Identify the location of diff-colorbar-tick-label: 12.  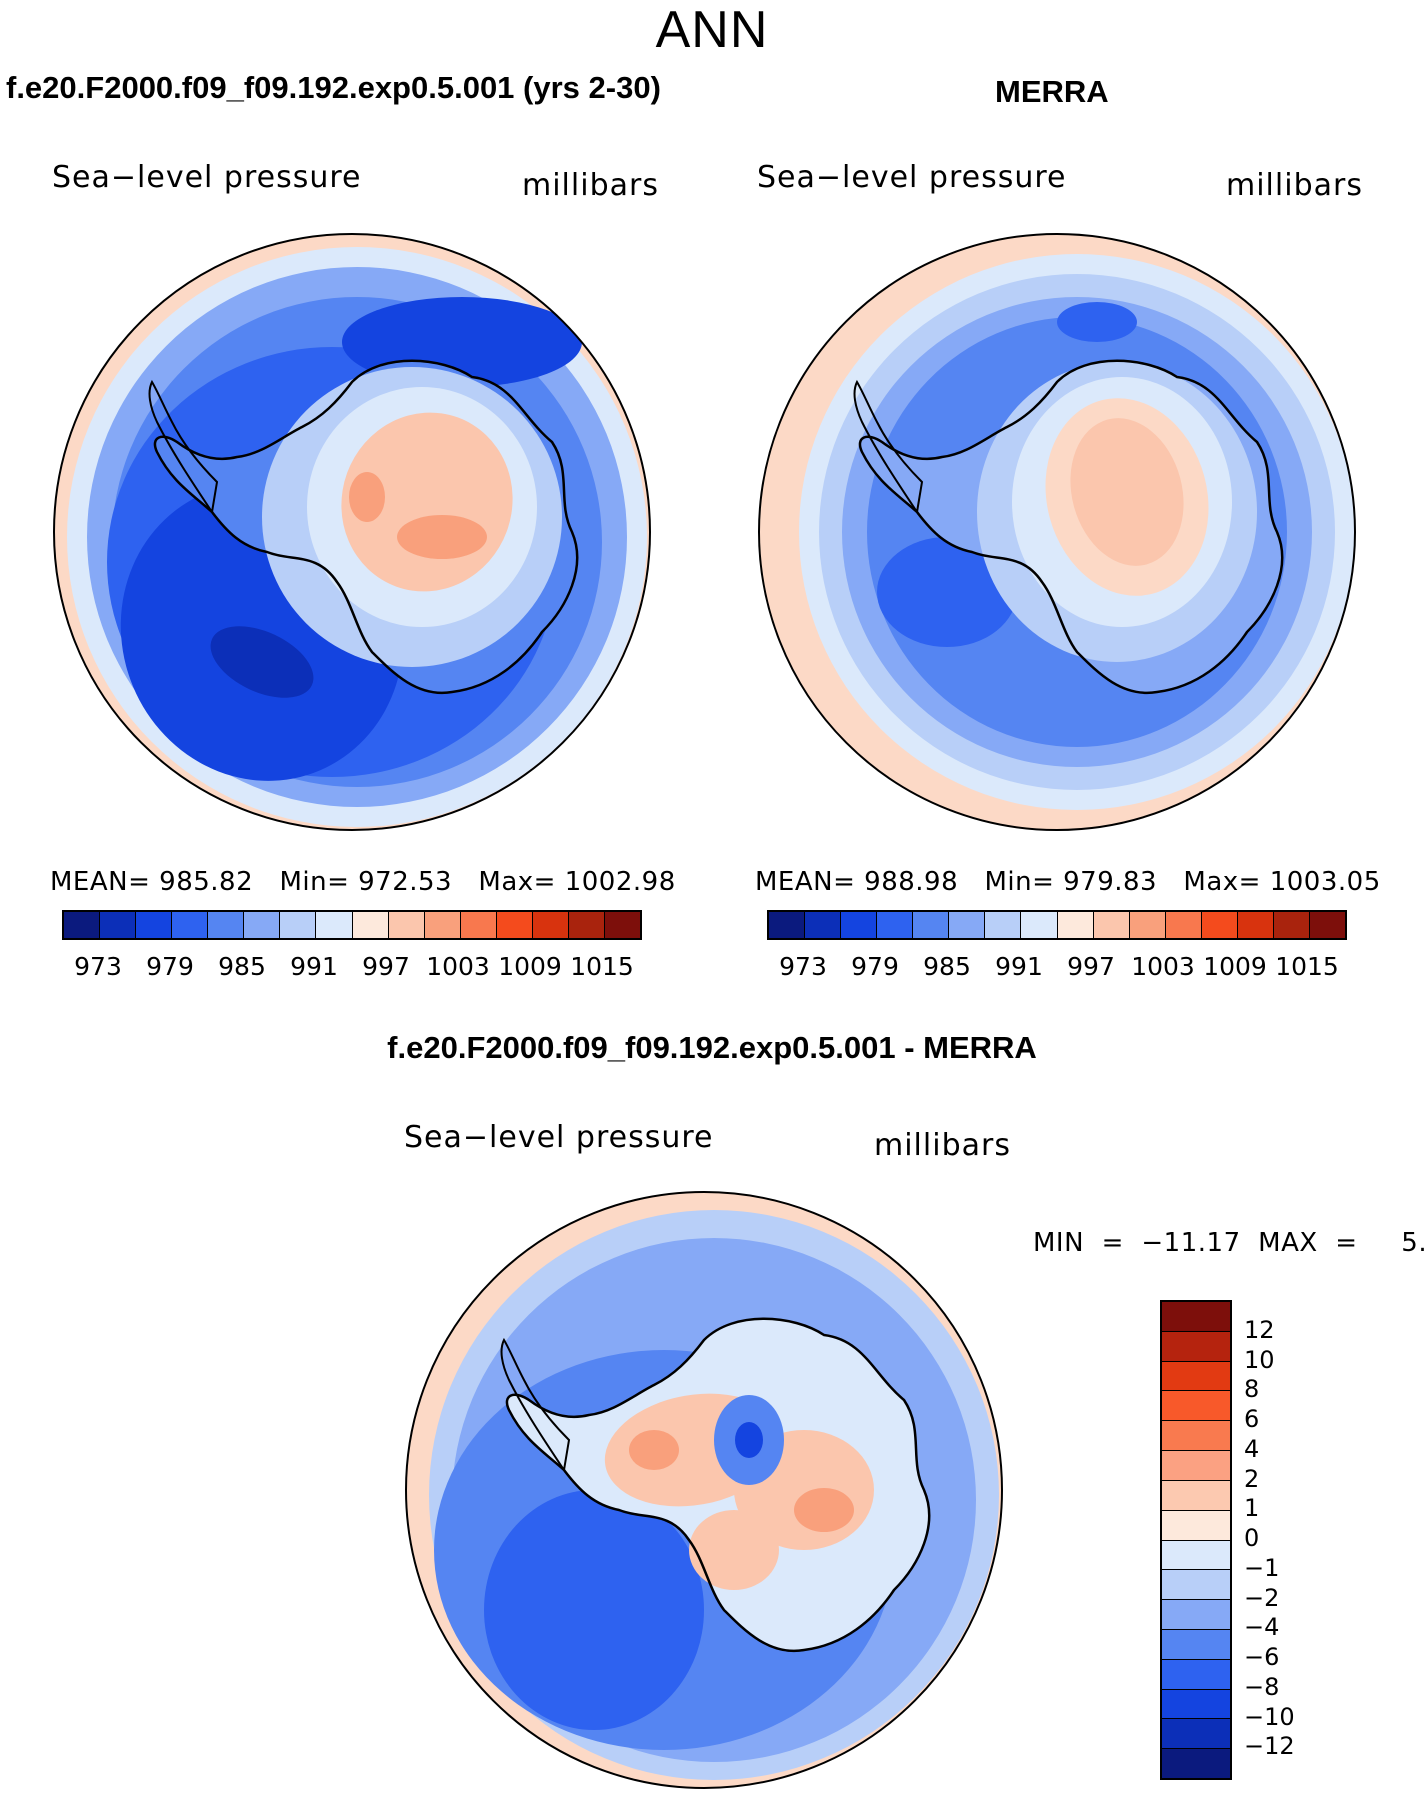
(1259, 1329).